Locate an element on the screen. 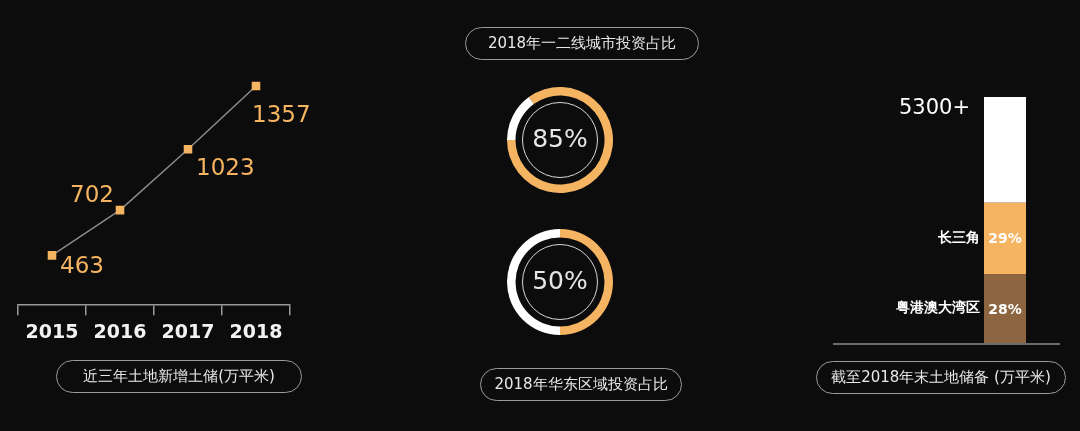  series-label: 粤港澳大湾区 is located at coordinates (937, 307).